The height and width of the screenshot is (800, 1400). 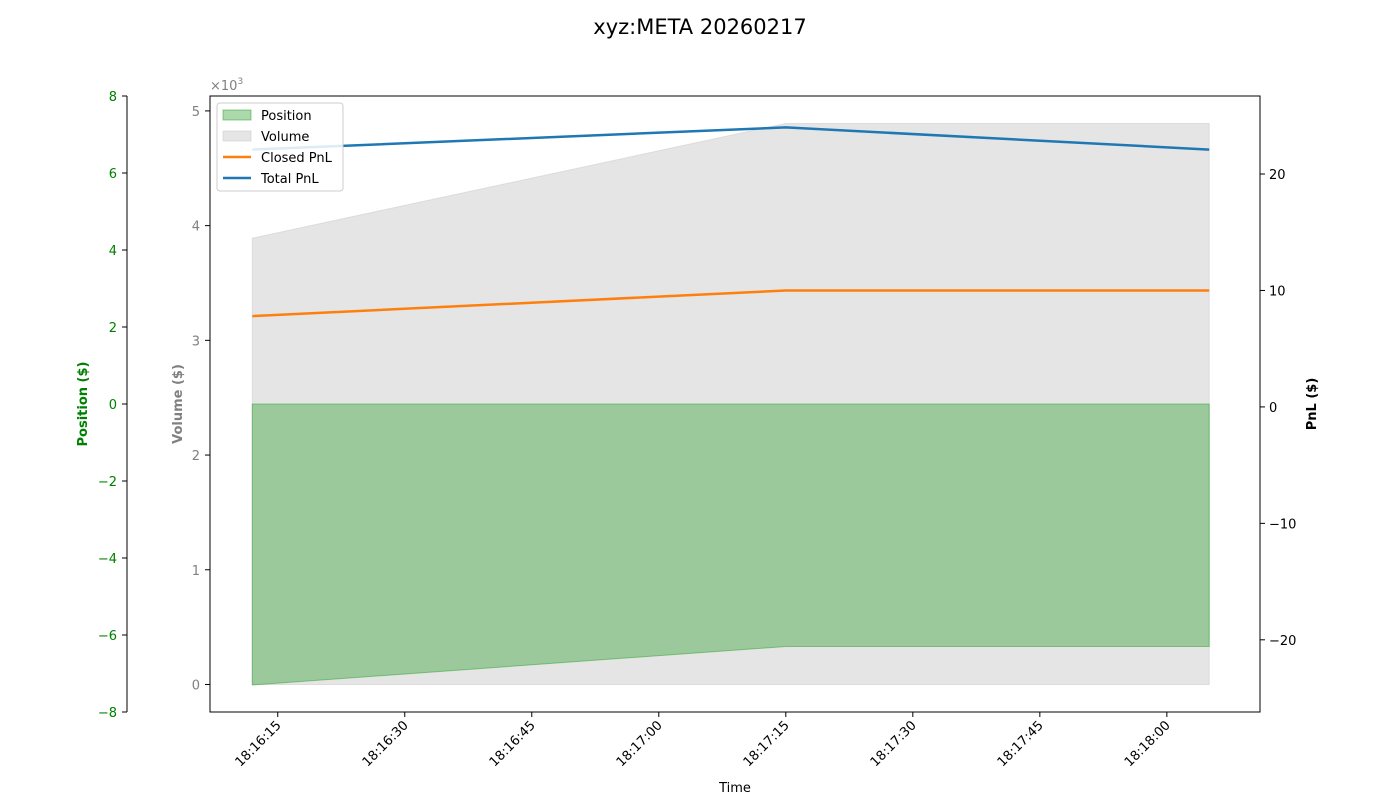 I want to click on position-tick-label: −2, so click(x=107, y=482).